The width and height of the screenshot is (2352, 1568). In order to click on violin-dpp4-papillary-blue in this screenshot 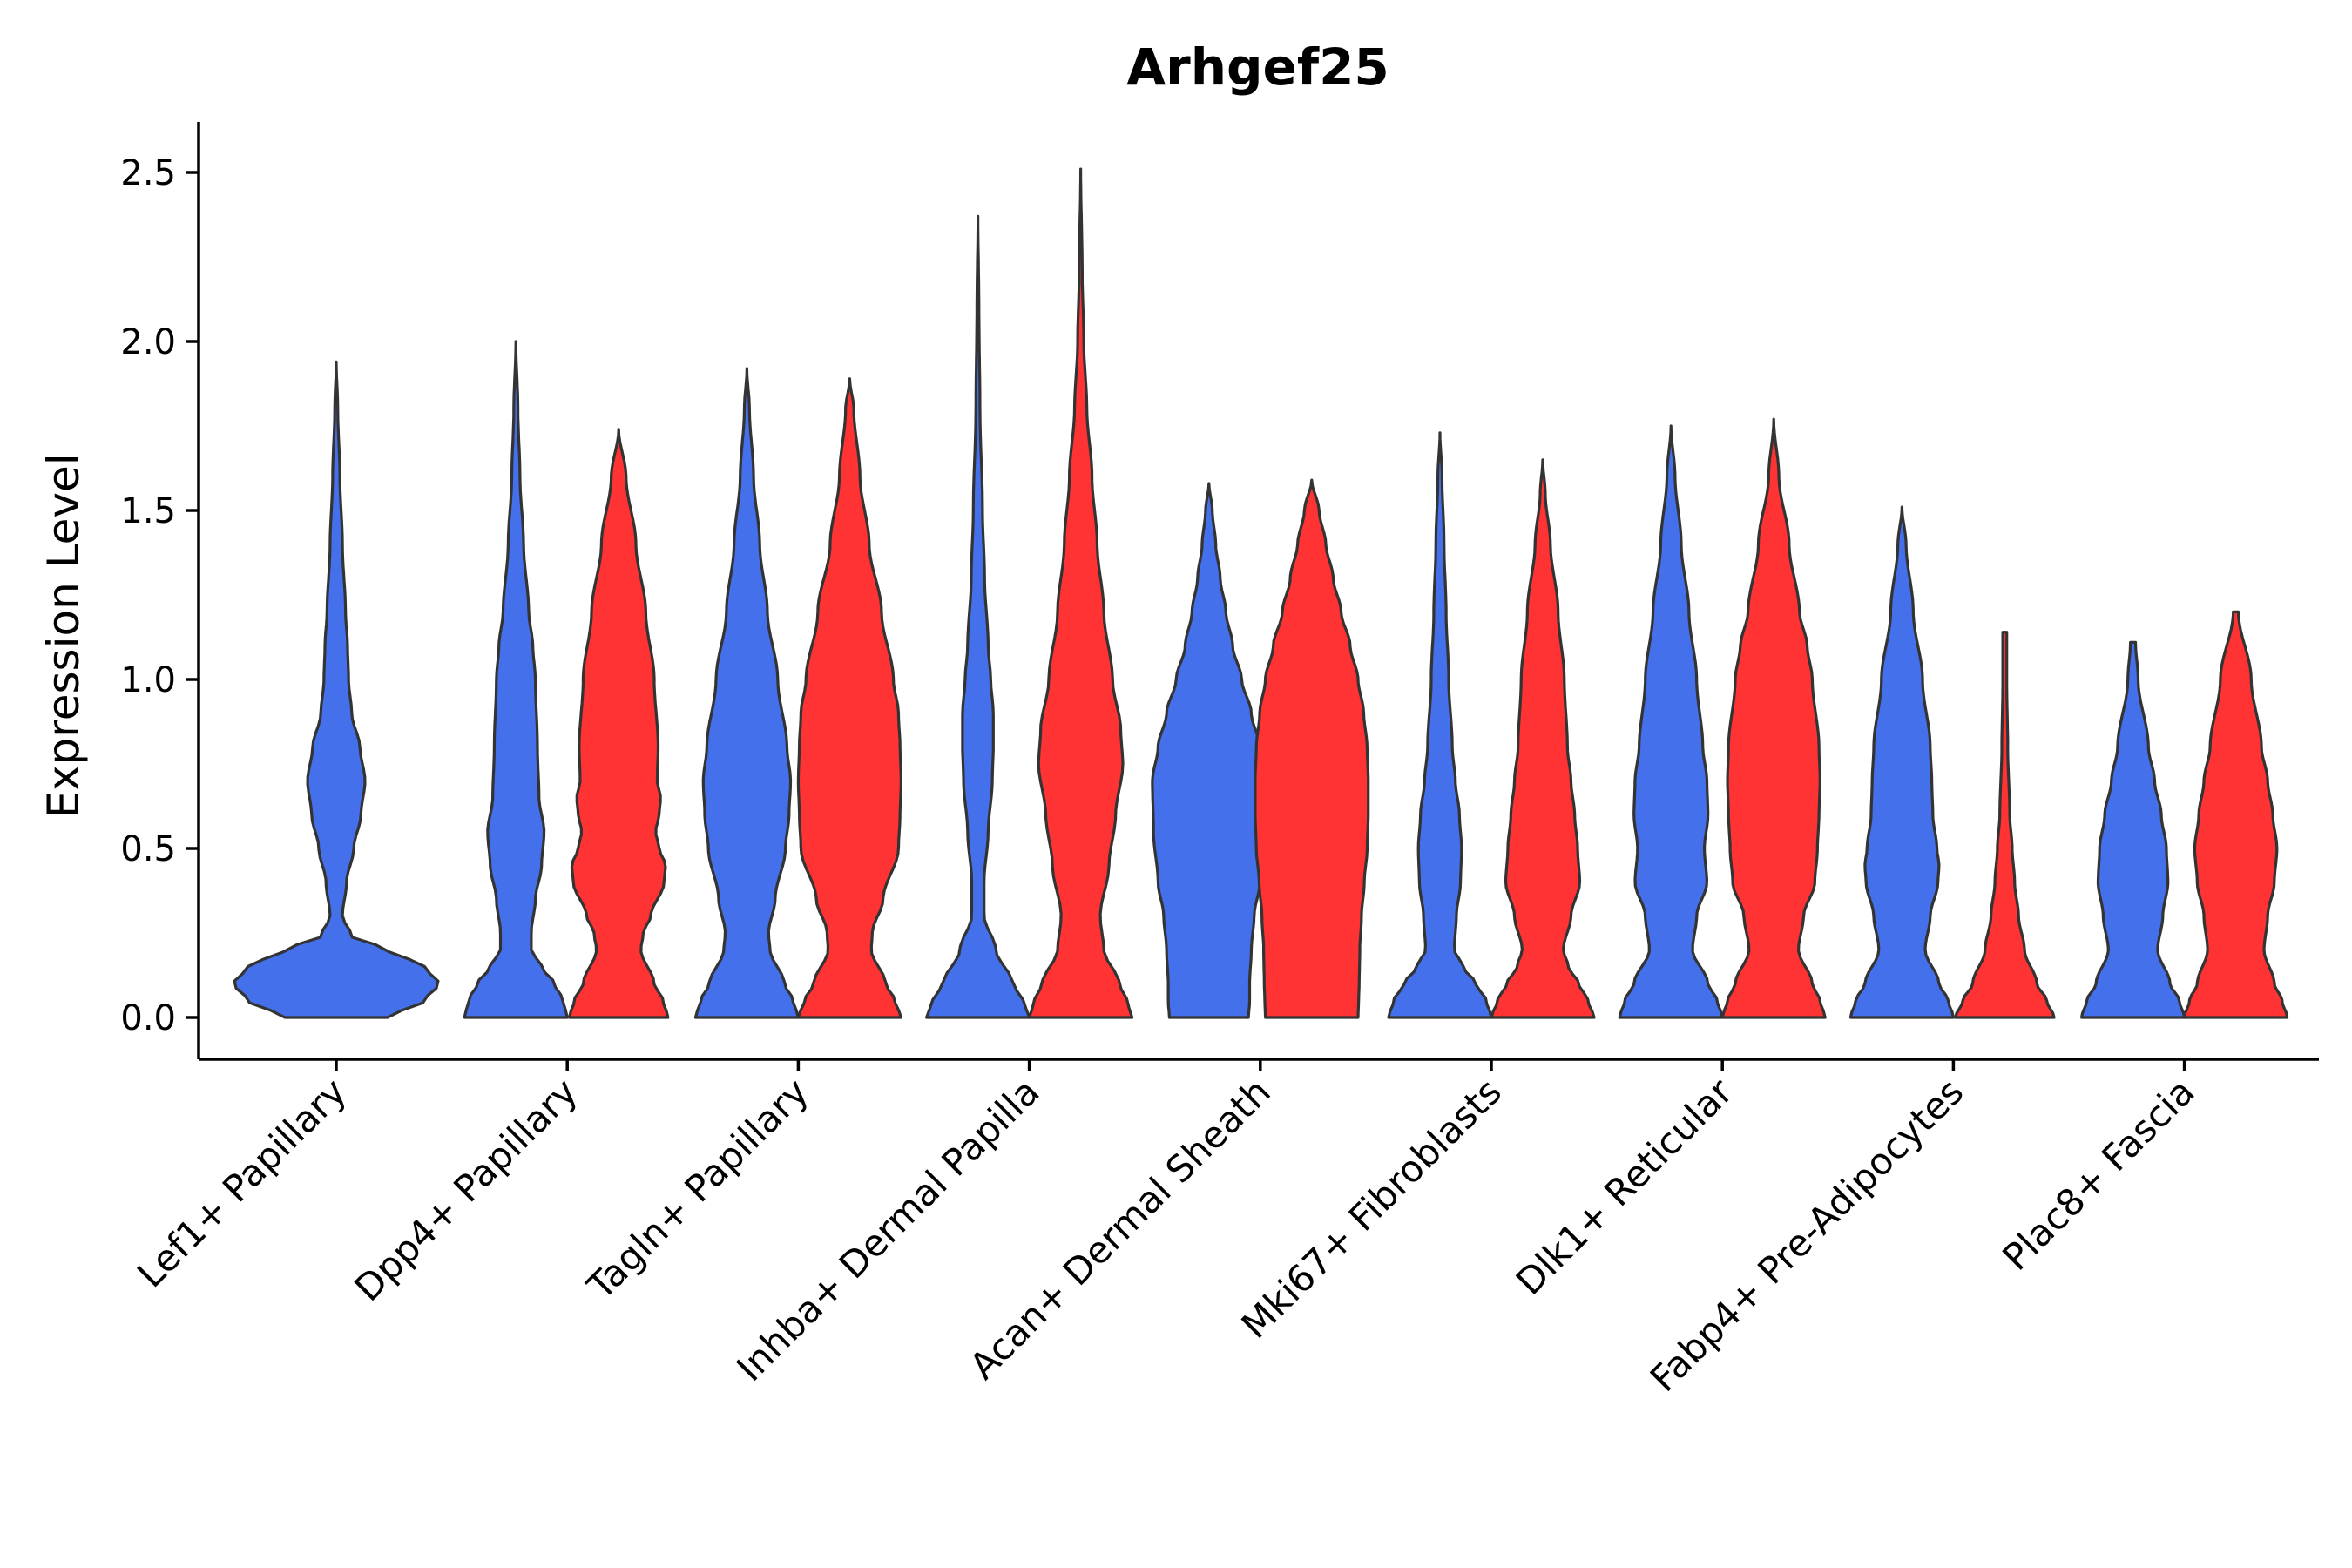, I will do `click(516, 679)`.